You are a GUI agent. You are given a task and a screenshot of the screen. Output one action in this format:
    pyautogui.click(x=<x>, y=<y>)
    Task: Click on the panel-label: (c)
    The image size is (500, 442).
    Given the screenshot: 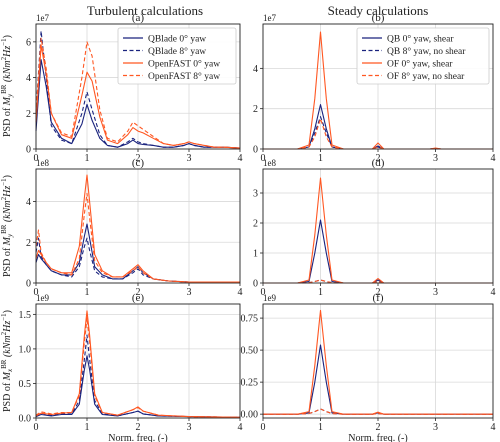 What is the action you would take?
    pyautogui.click(x=138, y=163)
    